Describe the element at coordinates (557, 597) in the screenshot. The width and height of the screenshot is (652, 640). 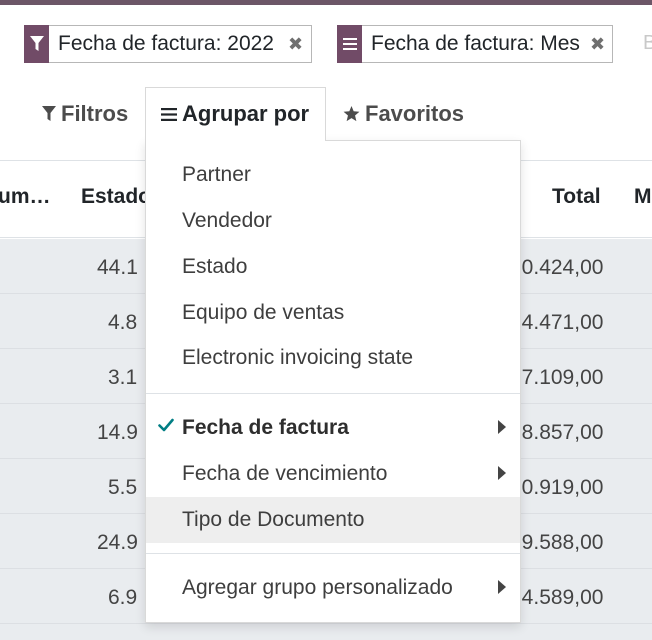
I see `cell-total: 34.589,00` at that location.